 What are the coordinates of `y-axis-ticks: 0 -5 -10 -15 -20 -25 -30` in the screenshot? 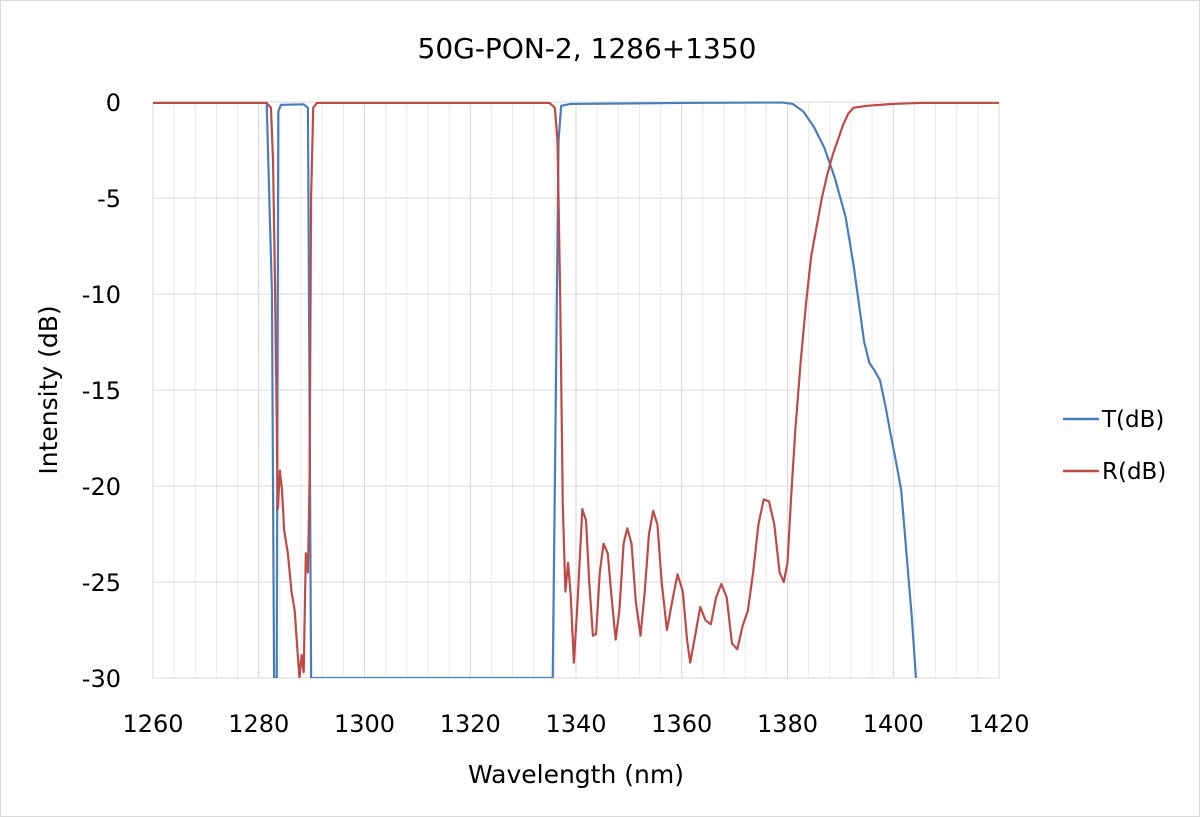 It's located at (101, 391).